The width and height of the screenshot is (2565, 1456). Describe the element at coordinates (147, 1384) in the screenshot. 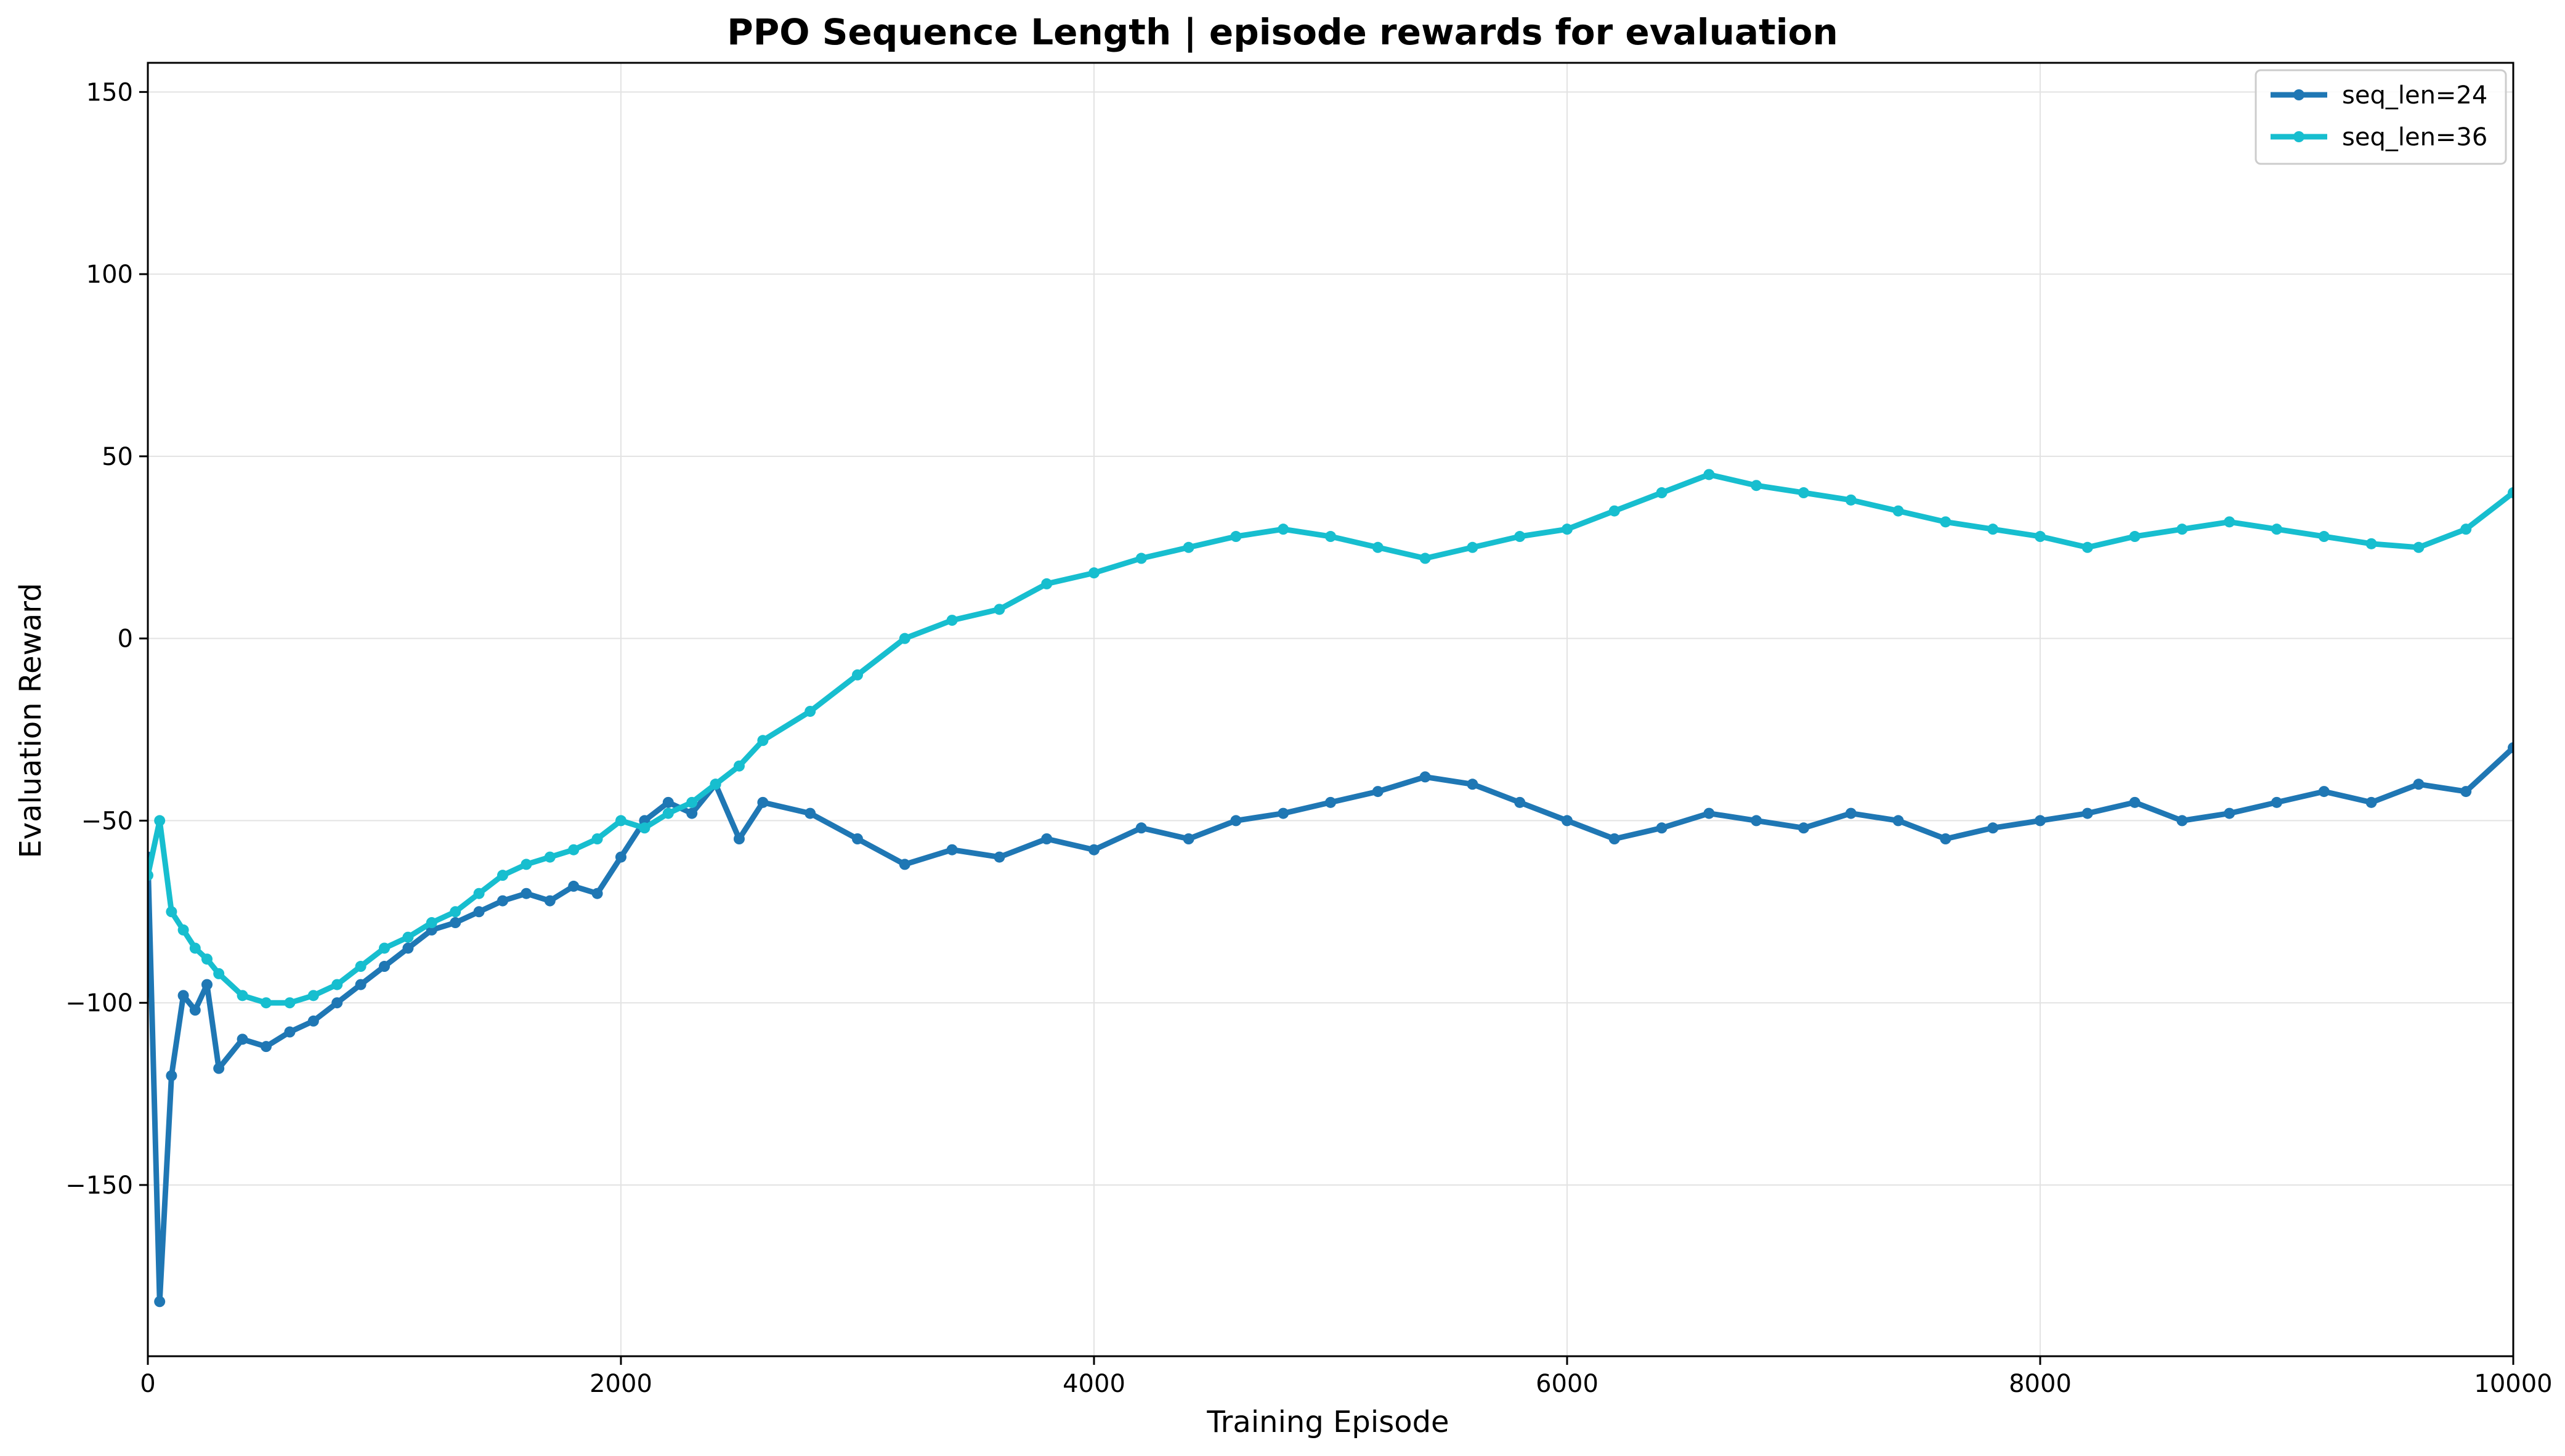

I see `x-tick-label: 0` at that location.